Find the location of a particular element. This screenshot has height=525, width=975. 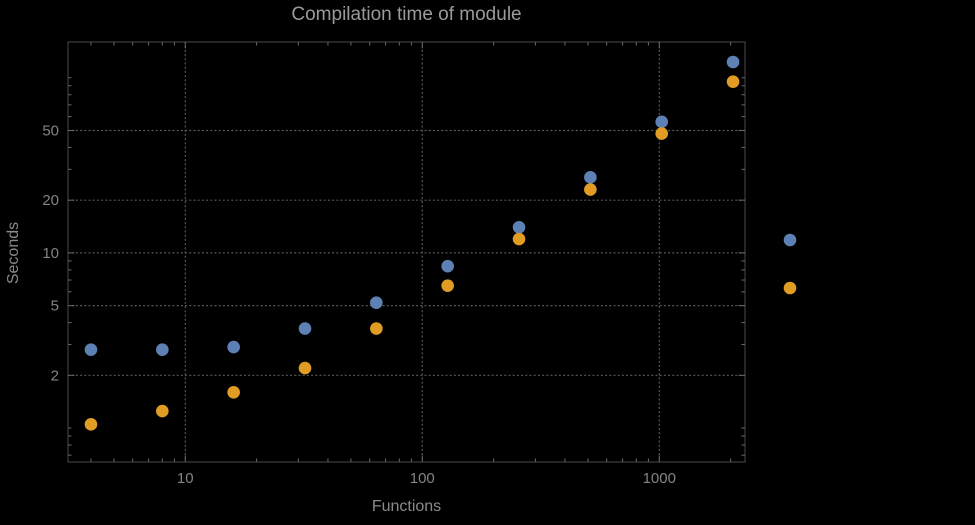

y-tick-label: 10 is located at coordinates (50, 253).